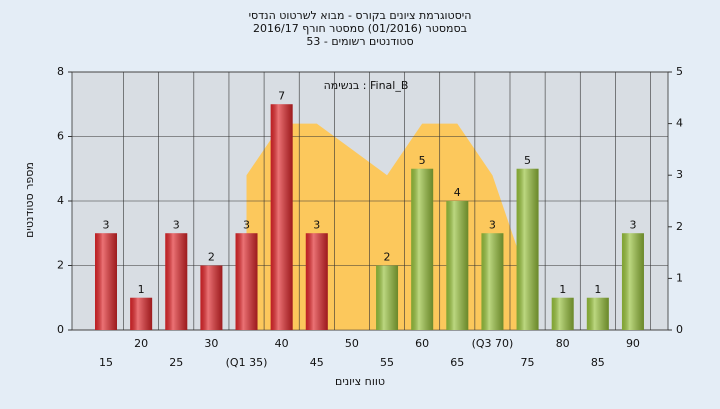  I want to click on x-tick-label: 75, so click(528, 362).